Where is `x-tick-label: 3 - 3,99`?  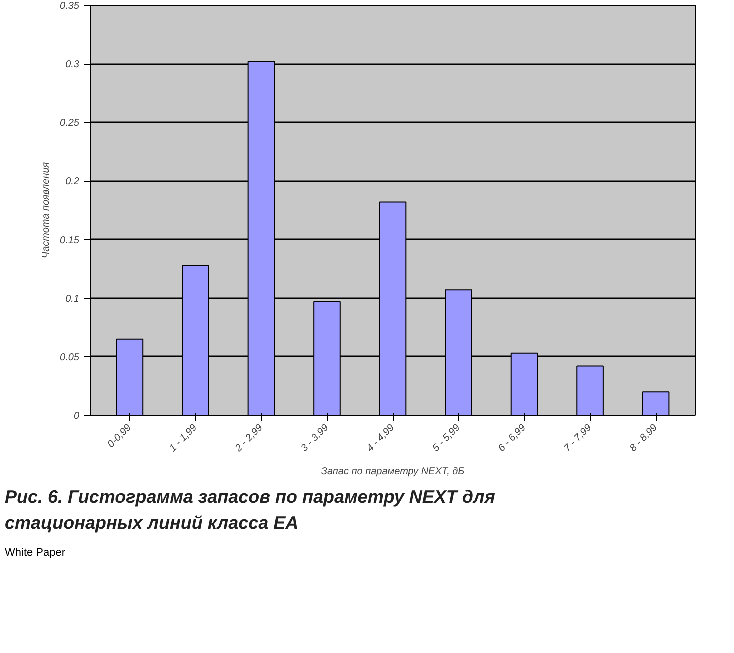
x-tick-label: 3 - 3,99 is located at coordinates (315, 438).